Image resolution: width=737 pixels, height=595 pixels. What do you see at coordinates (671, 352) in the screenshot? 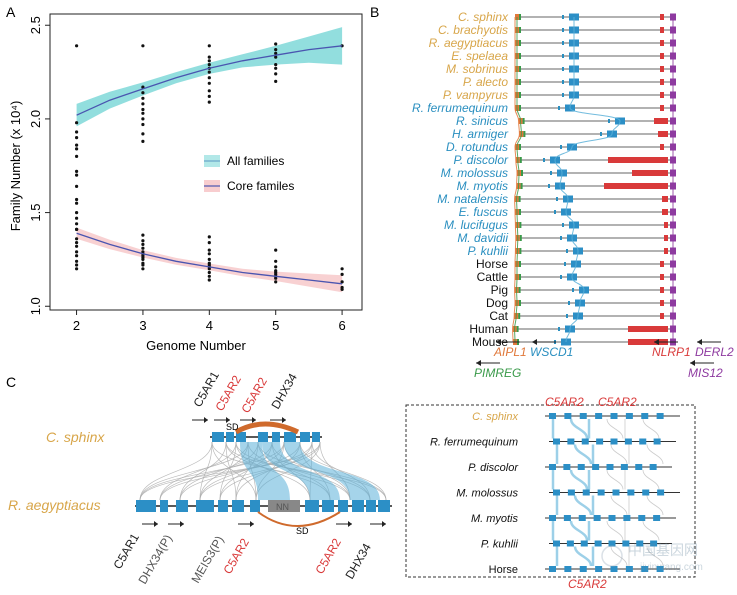
I see `gene-legend-label: NLRP1` at bounding box center [671, 352].